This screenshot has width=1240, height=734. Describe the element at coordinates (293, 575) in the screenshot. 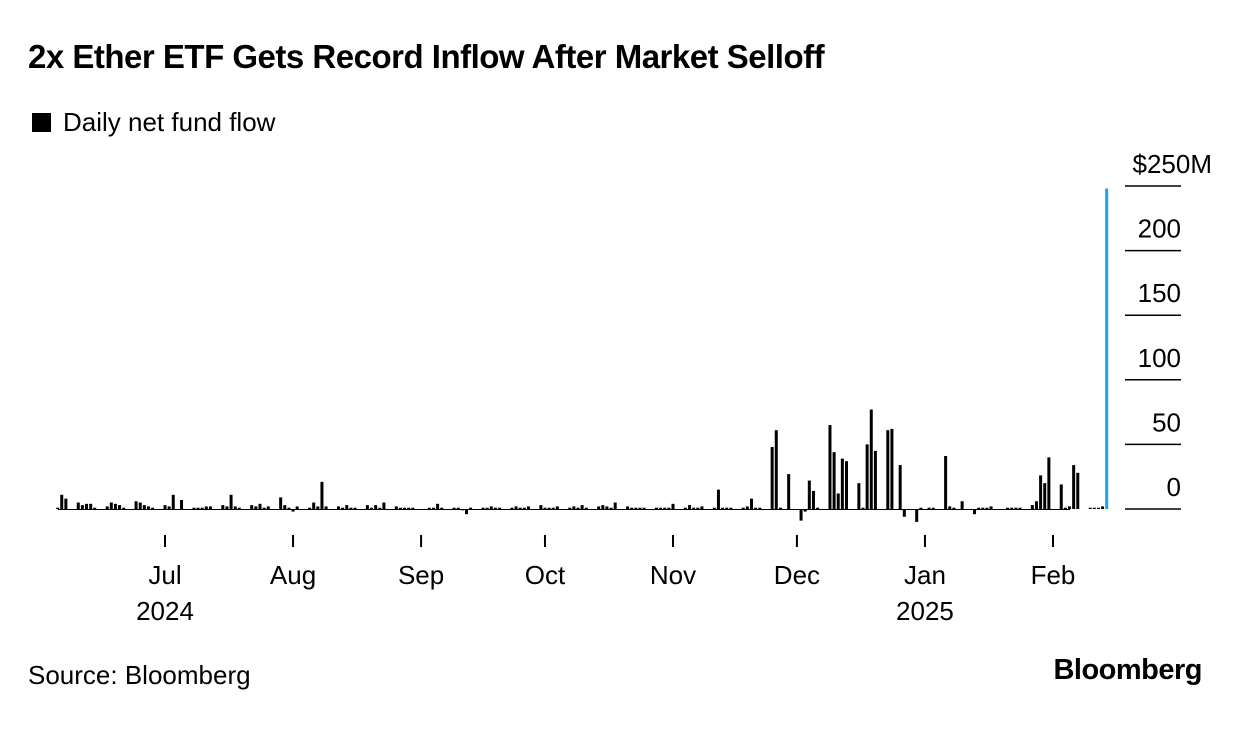

I see `x-tick-label: Aug` at that location.